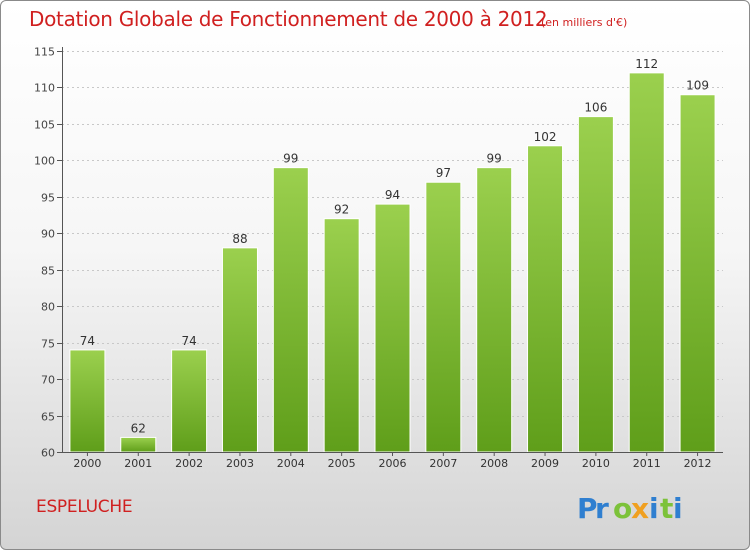 The width and height of the screenshot is (750, 550). I want to click on bar-2008, so click(494, 310).